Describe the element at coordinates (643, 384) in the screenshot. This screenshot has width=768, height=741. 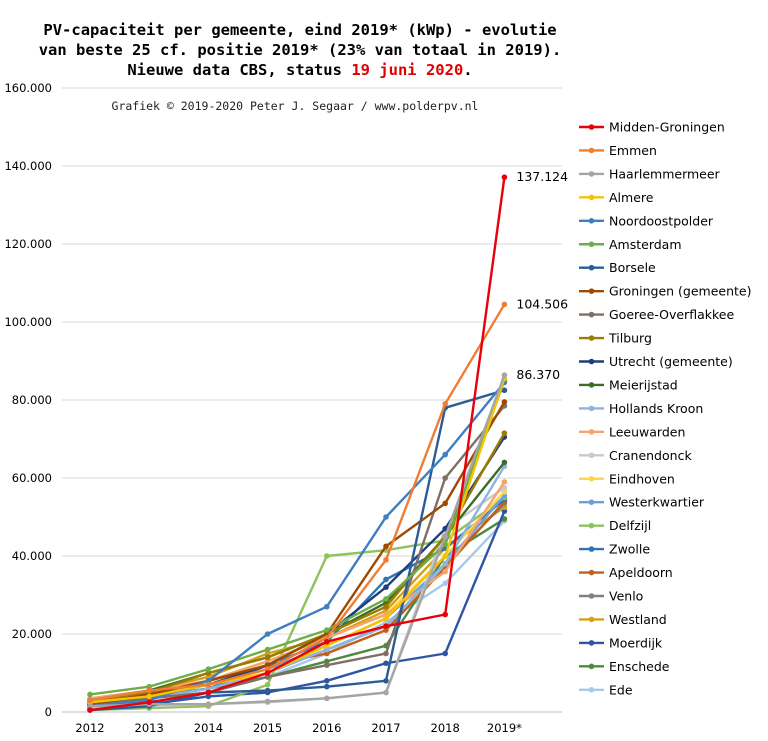
I see `legend-label: Meierijstad` at that location.